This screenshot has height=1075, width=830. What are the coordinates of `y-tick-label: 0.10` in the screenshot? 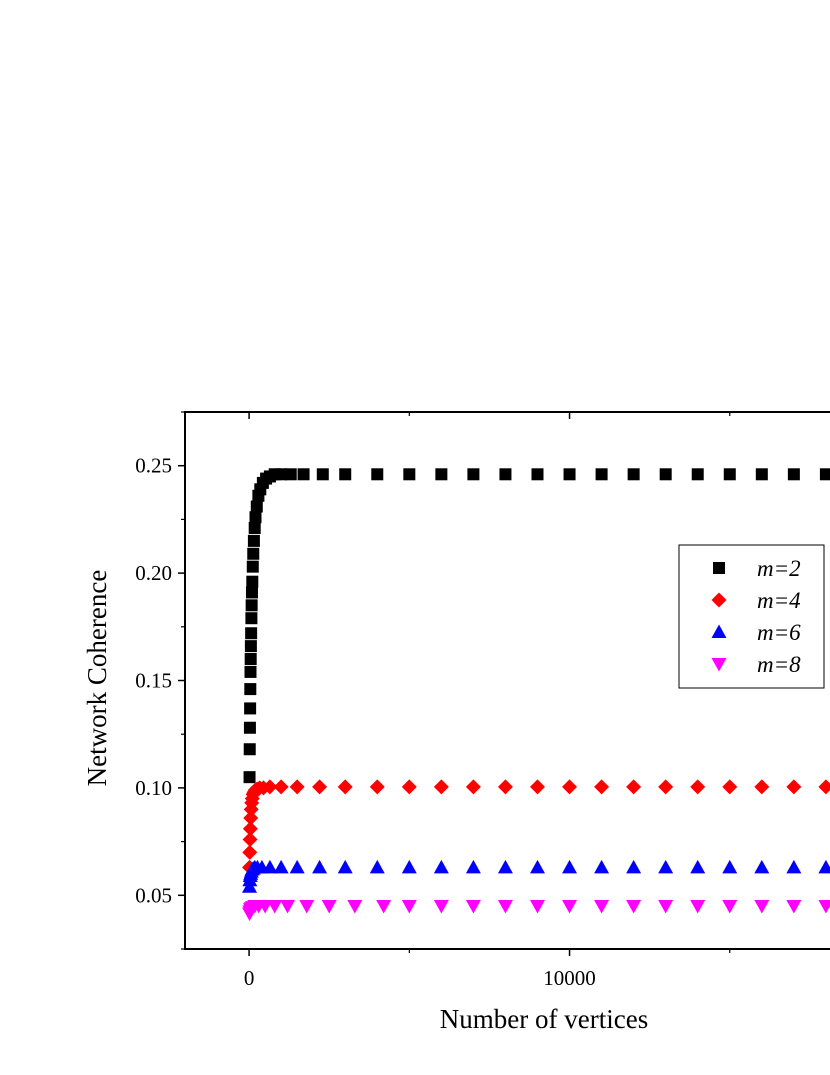 It's located at (153, 788).